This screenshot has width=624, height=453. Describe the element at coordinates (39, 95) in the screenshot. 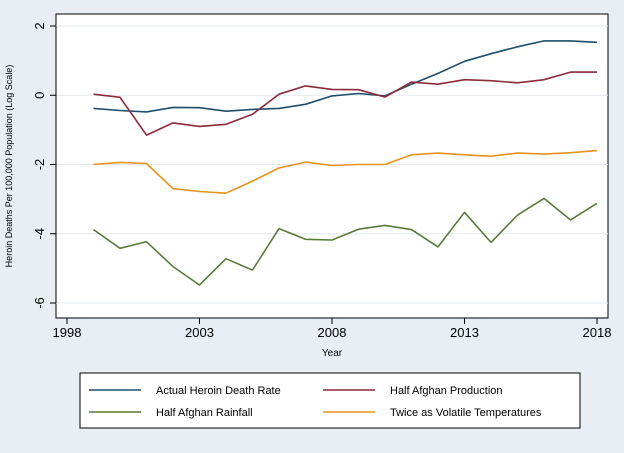

I see `y-tick-label: 0` at that location.